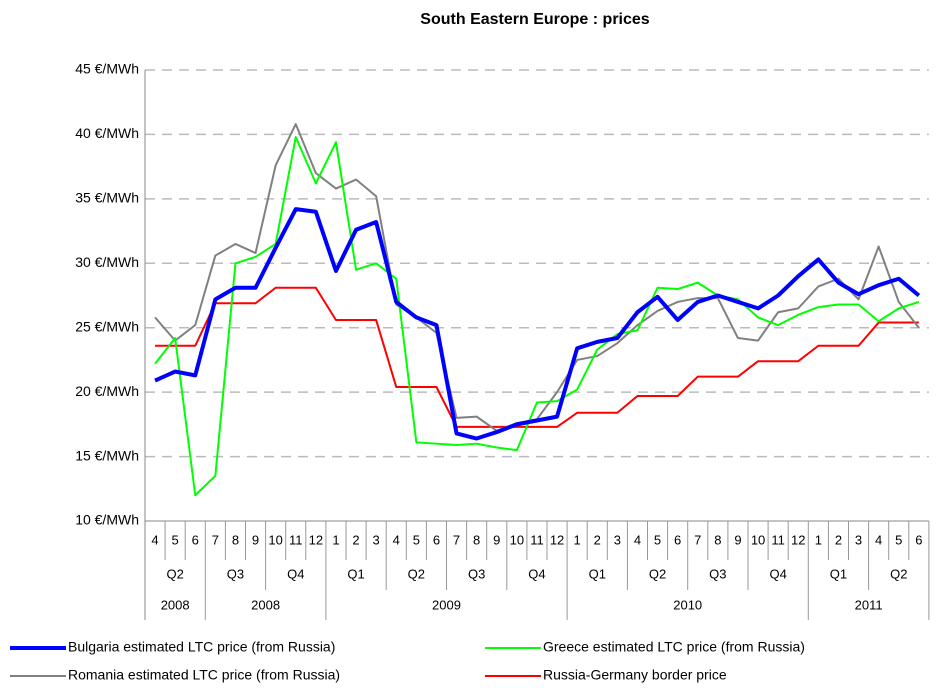 The width and height of the screenshot is (946, 690). I want to click on year-label: 2009, so click(446, 604).